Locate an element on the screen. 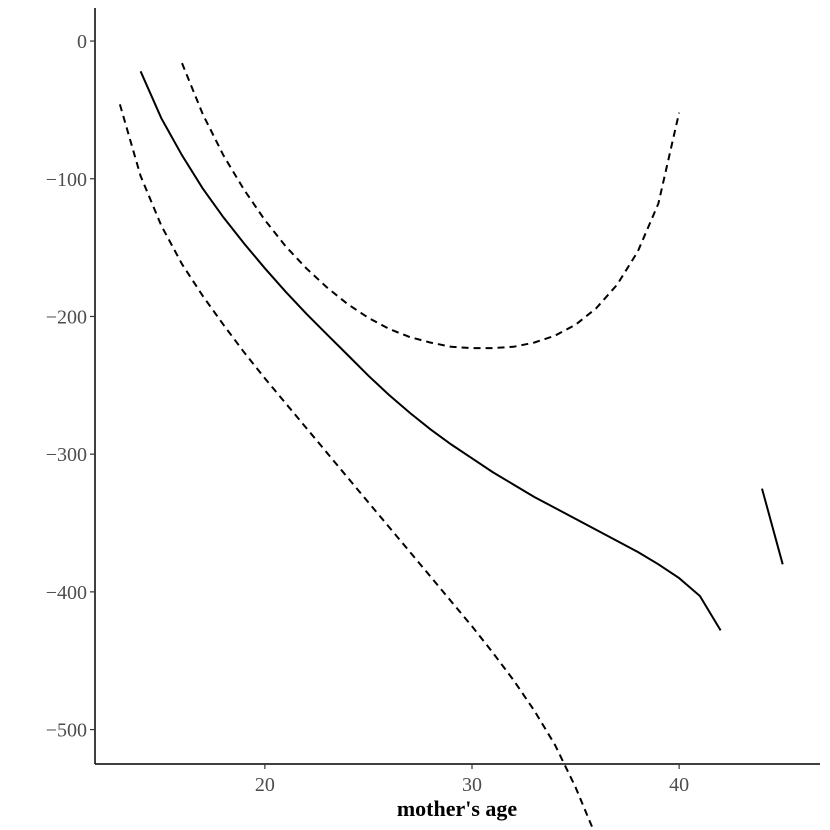  y-tick-label: 0 is located at coordinates (82, 42).